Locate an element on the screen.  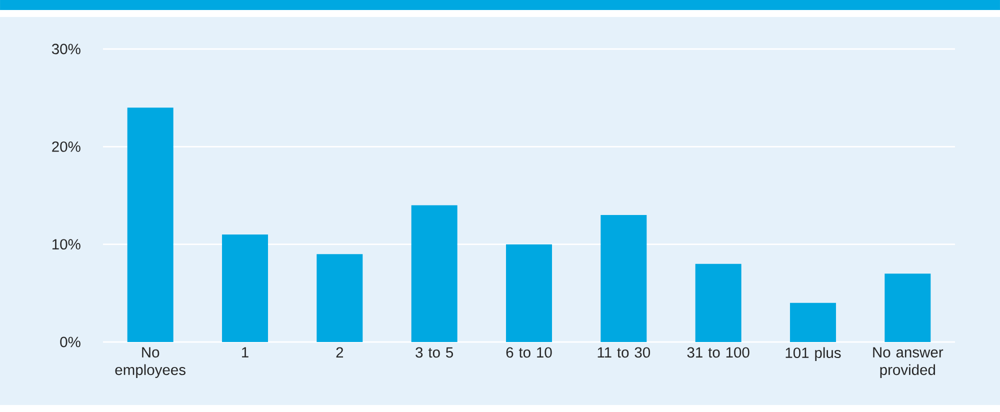
x-tick-label: 3 to 5 is located at coordinates (434, 352).